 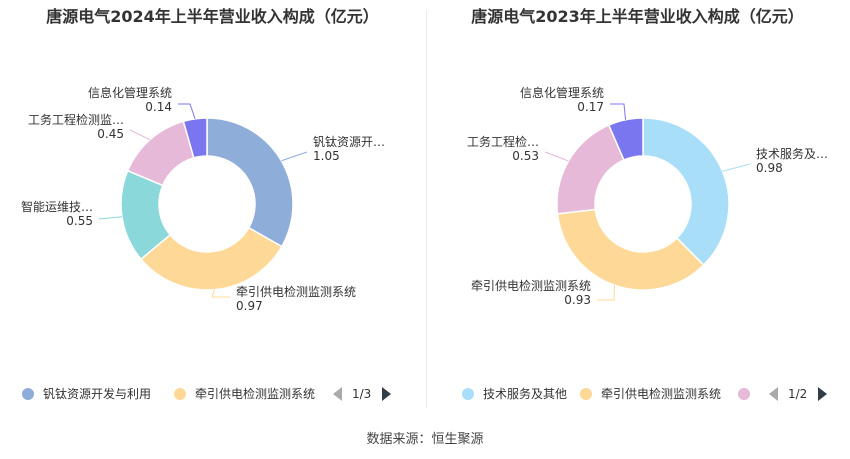 What do you see at coordinates (525, 156) in the screenshot?
I see `slice-value-label: 0.53` at bounding box center [525, 156].